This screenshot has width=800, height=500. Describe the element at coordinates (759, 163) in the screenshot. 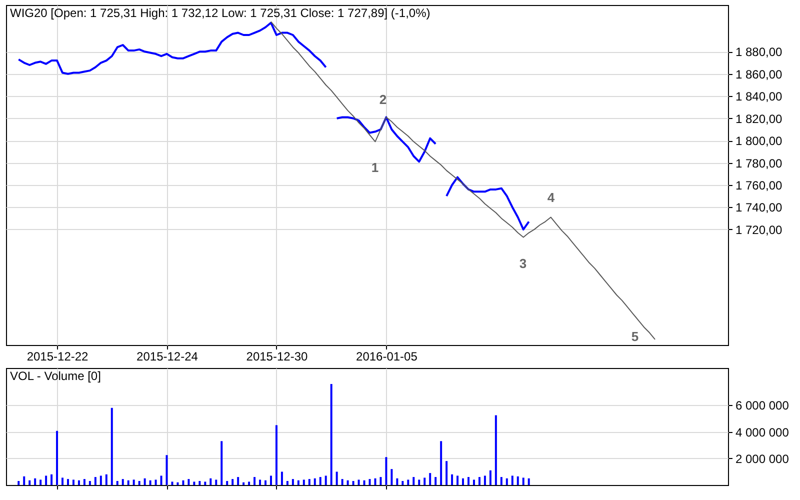

I see `y-tick-label: 1 780,00` at that location.